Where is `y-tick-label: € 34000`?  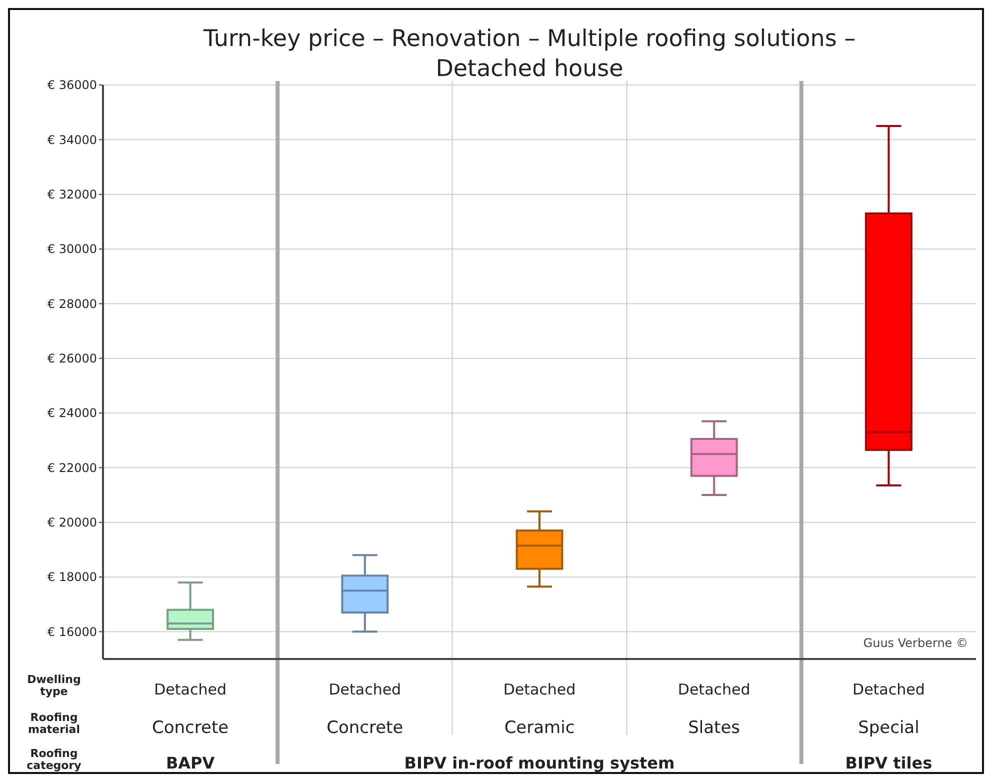
y-tick-label: € 34000 is located at coordinates (72, 139).